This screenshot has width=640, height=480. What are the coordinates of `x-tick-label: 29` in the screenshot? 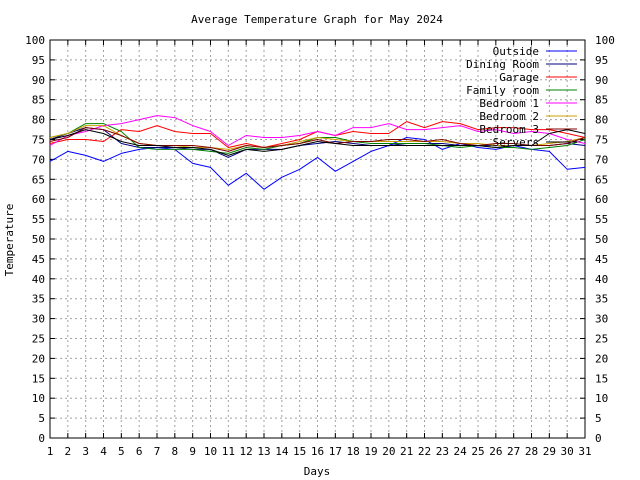 It's located at (549, 451).